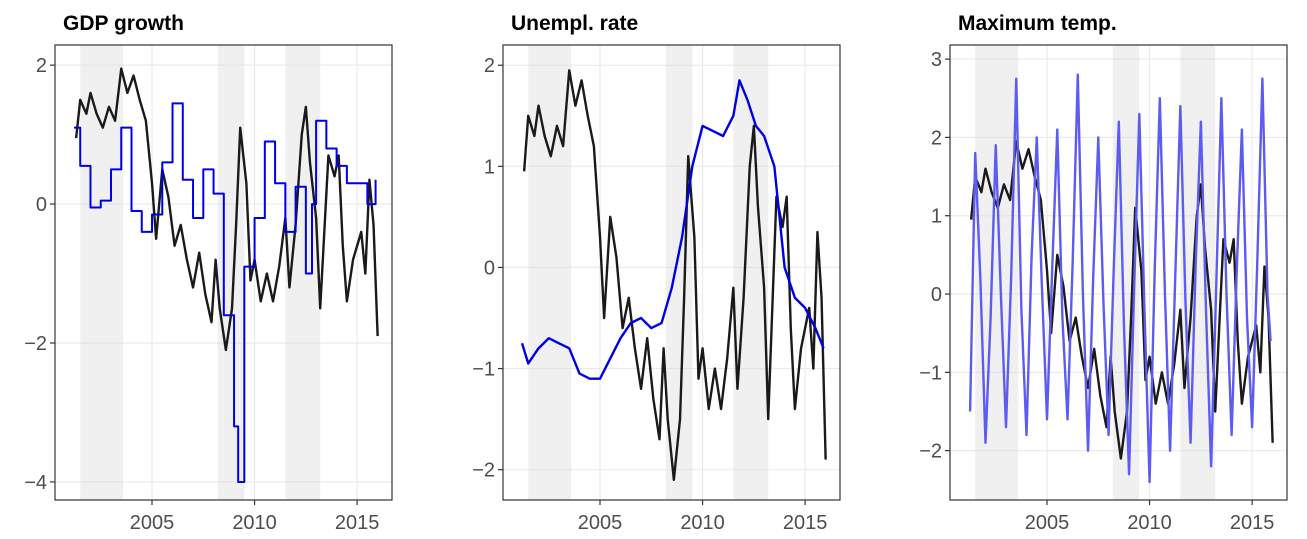  I want to click on y-tick-label: −4, so click(35, 483).